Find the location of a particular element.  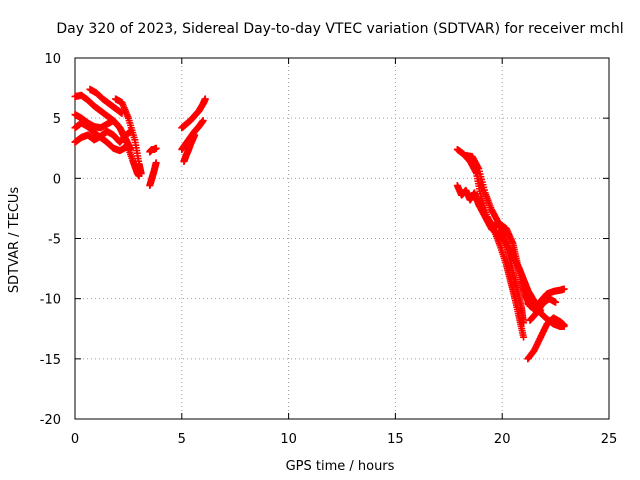

x-tick-label: 0 is located at coordinates (75, 439).